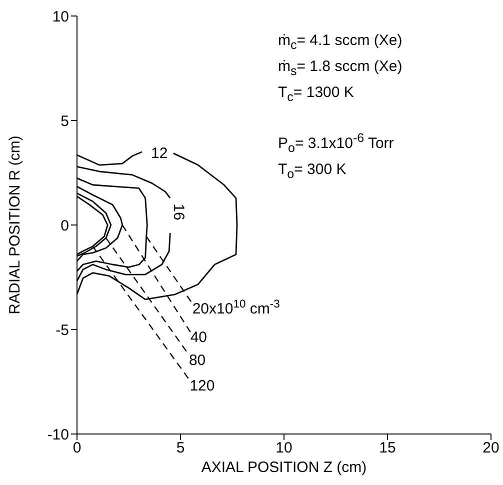  What do you see at coordinates (336, 143) in the screenshot?
I see `annotation: P$_{o}$= 3.1x10$^{-6}$ Torr` at bounding box center [336, 143].